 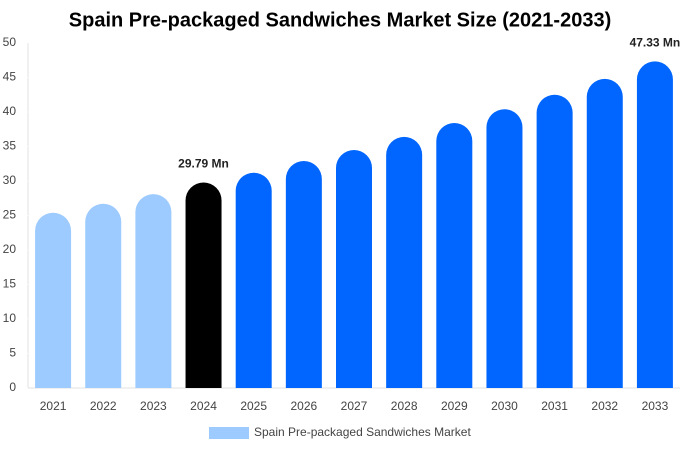 I want to click on x-tick-label: 2021, so click(x=53, y=406).